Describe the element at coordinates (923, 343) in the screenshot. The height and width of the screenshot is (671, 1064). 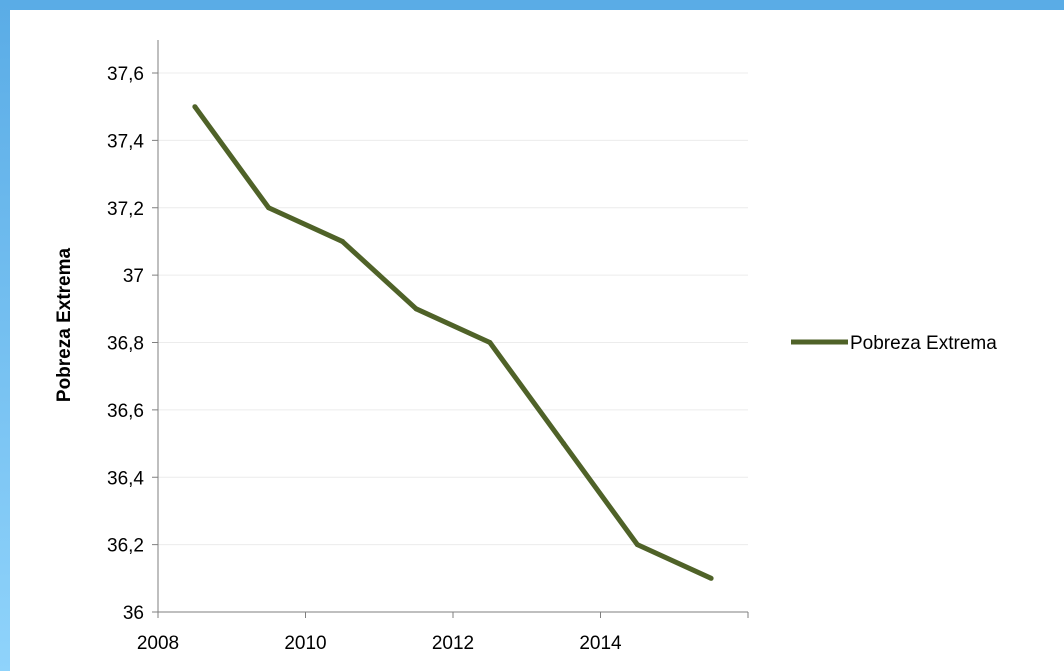
I see `legend-label: Pobreza Extrema` at that location.